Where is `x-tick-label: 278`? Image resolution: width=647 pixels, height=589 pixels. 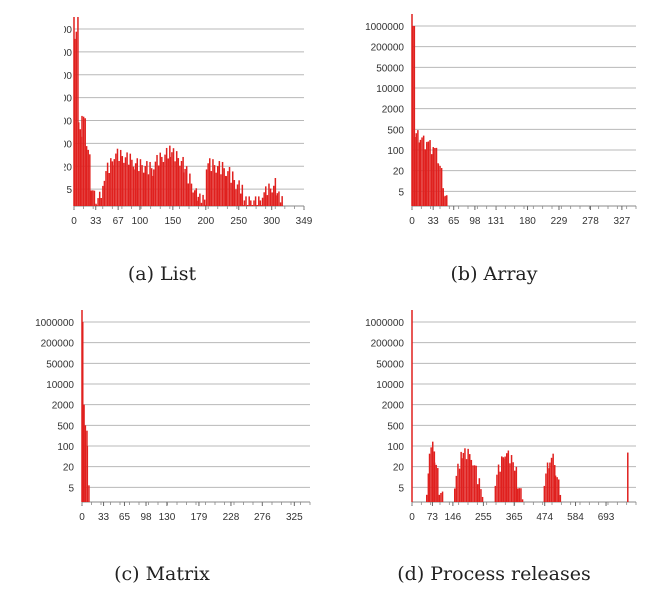
x-tick-label: 278 is located at coordinates (590, 221).